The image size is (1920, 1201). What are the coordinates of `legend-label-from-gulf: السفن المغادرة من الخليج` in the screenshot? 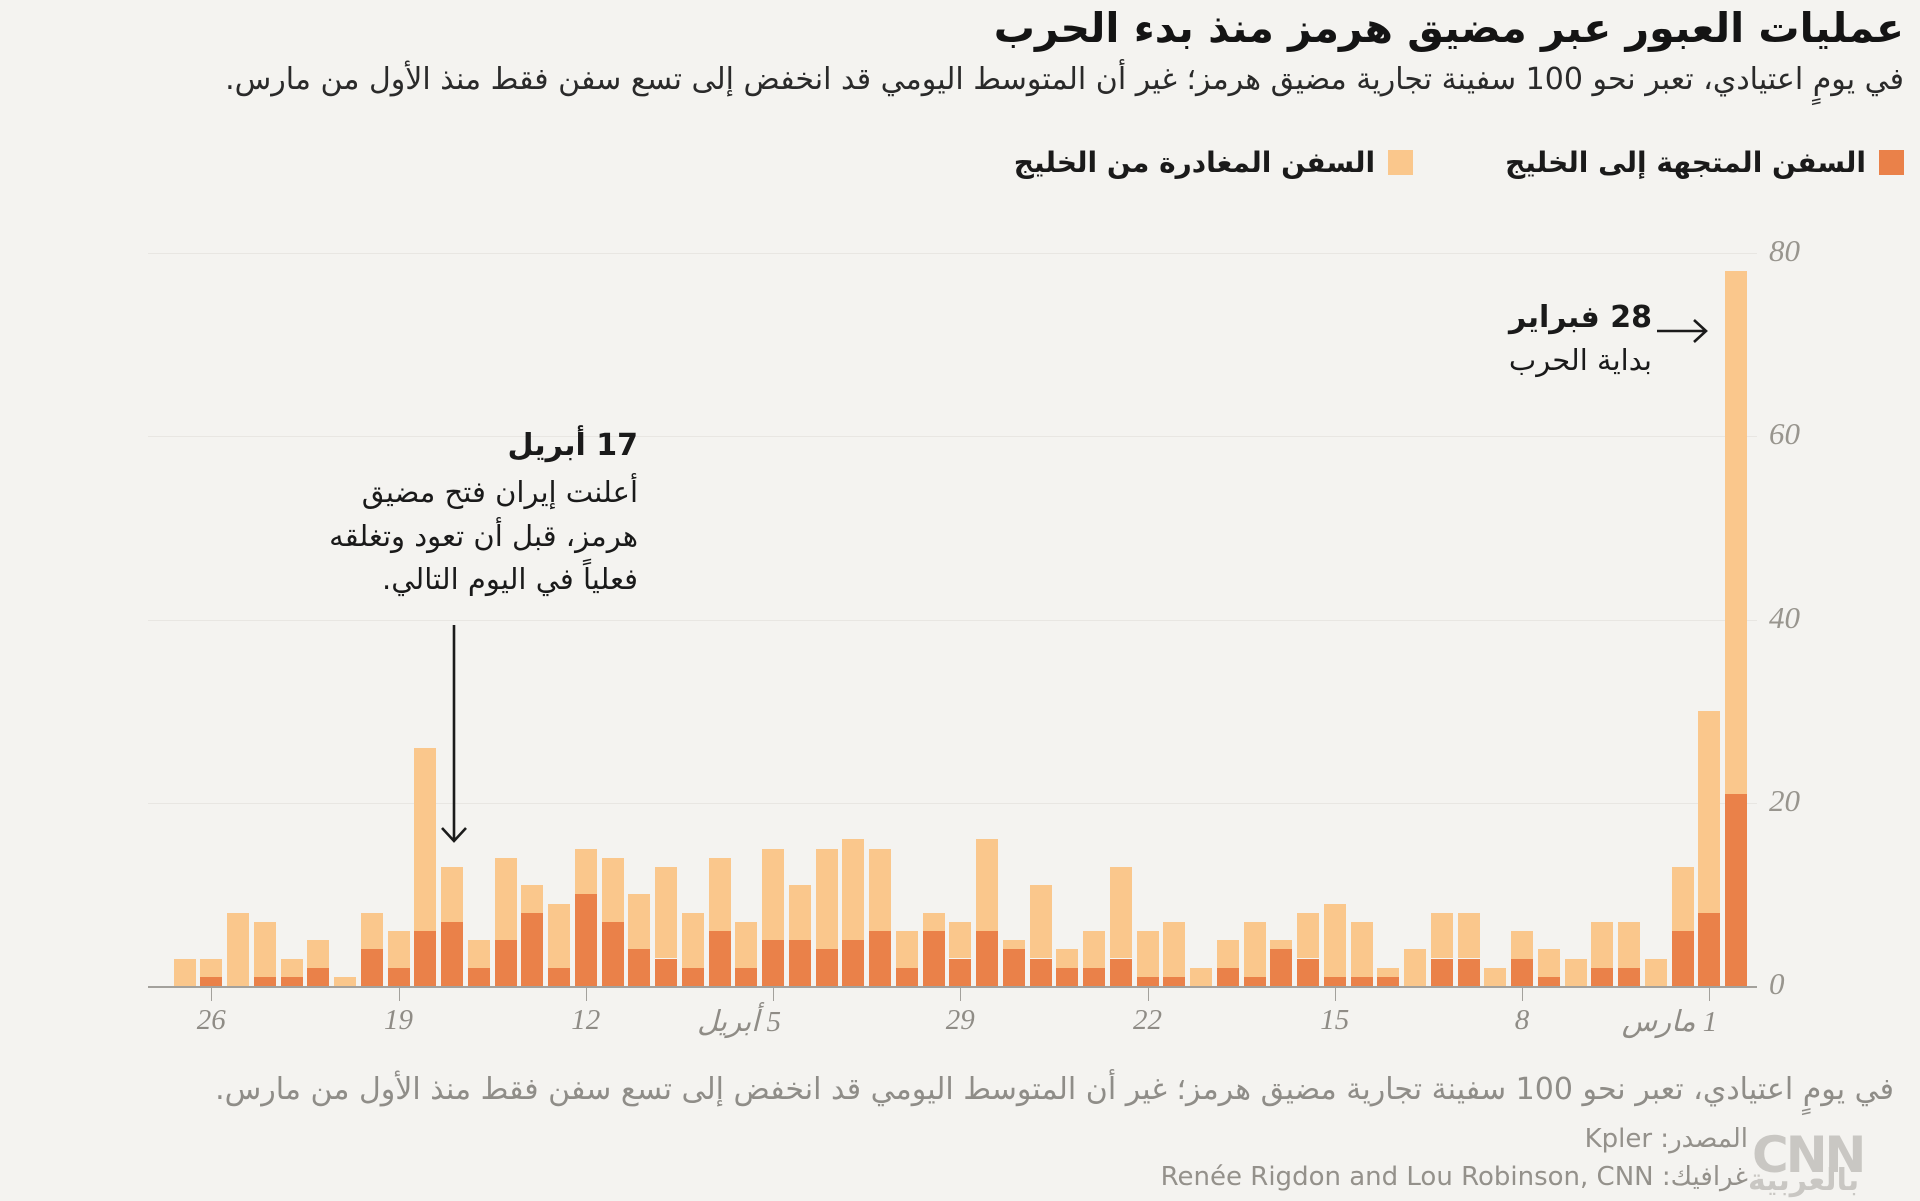 It's located at (1194, 162).